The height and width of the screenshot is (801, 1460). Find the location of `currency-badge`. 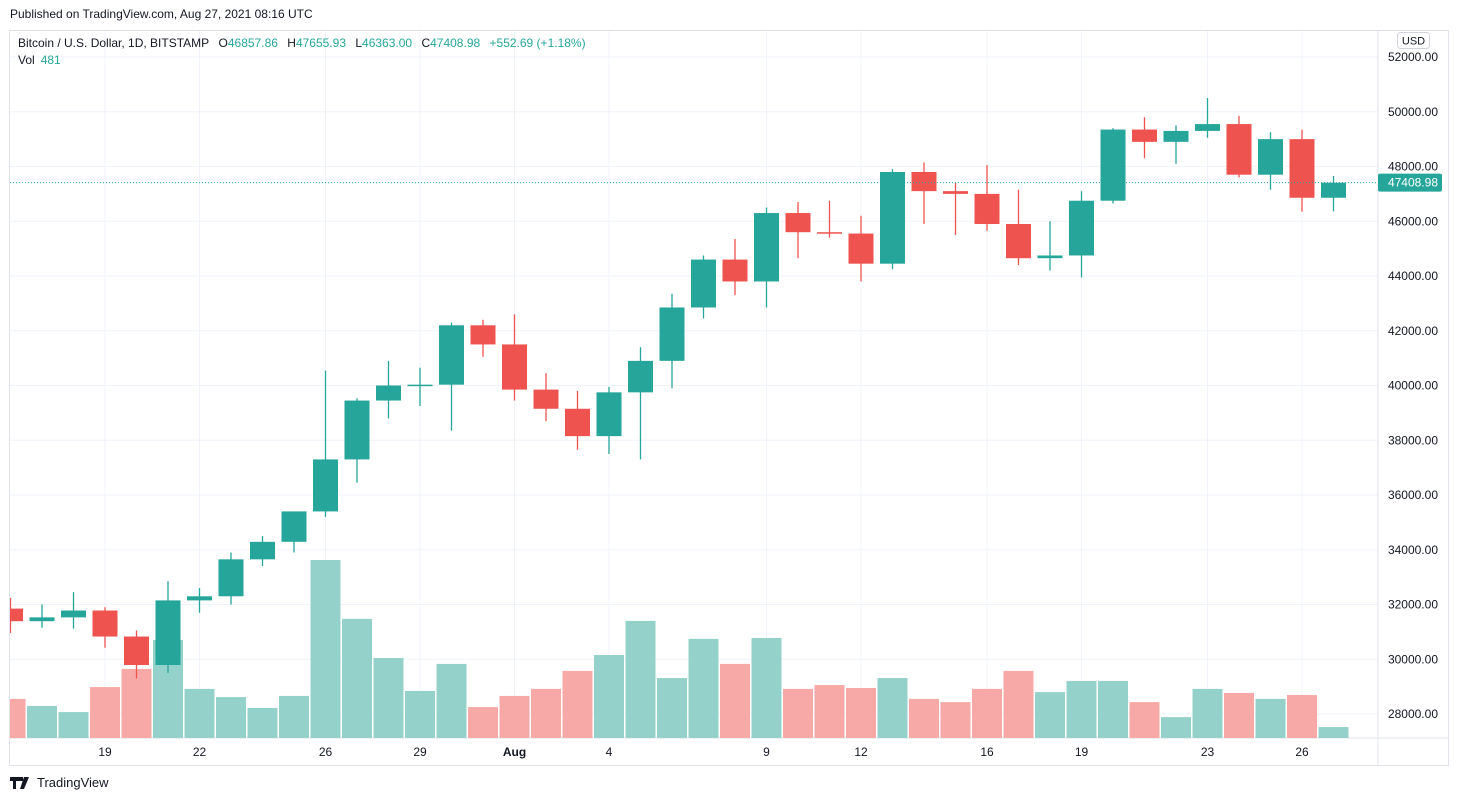

currency-badge is located at coordinates (1413, 40).